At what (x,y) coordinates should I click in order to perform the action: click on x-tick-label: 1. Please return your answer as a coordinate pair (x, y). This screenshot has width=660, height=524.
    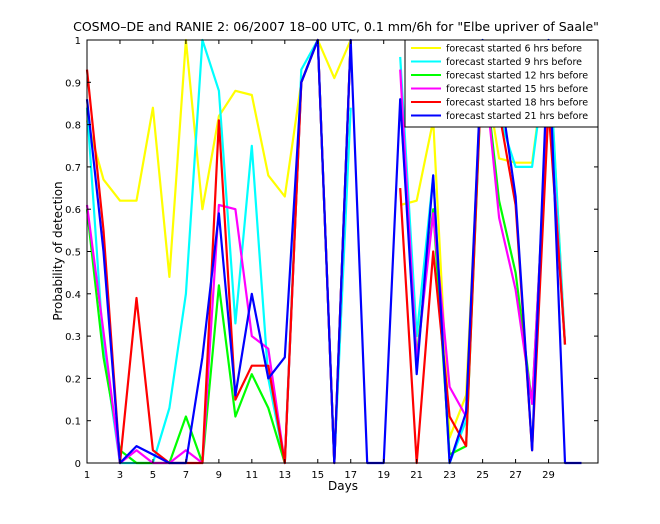
    Looking at the image, I should click on (87, 475).